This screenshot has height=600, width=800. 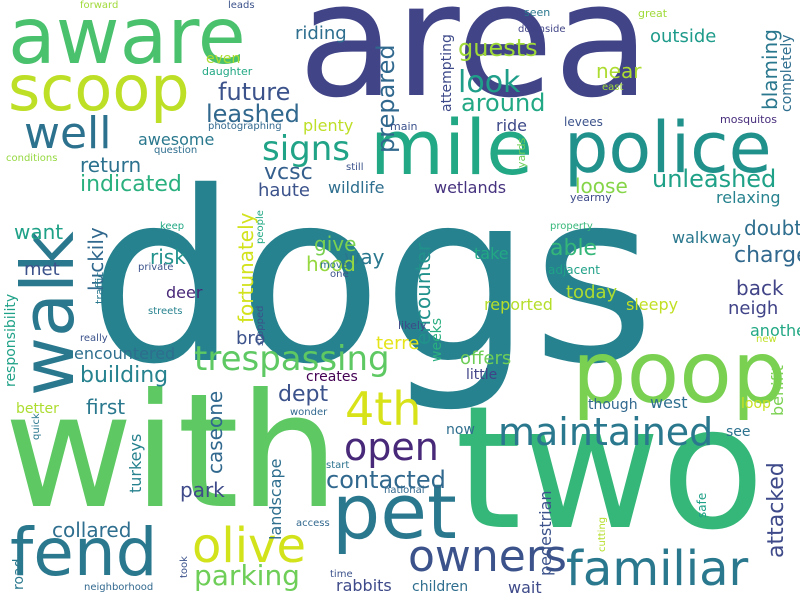 What do you see at coordinates (503, 103) in the screenshot?
I see `word-around: around` at bounding box center [503, 103].